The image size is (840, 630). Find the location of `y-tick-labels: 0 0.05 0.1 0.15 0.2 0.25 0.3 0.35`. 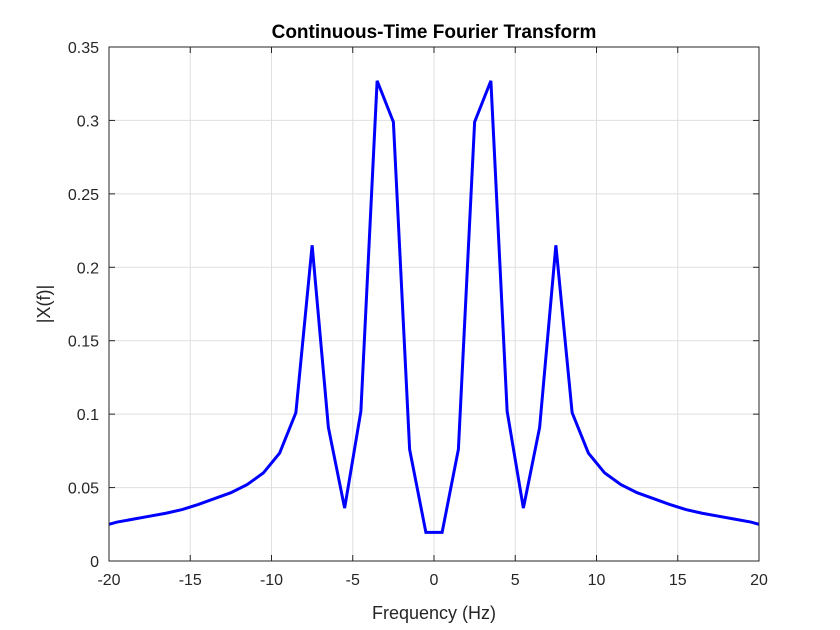

y-tick-labels: 0 0.05 0.1 0.15 0.2 0.25 0.3 0.35 is located at coordinates (83, 305).